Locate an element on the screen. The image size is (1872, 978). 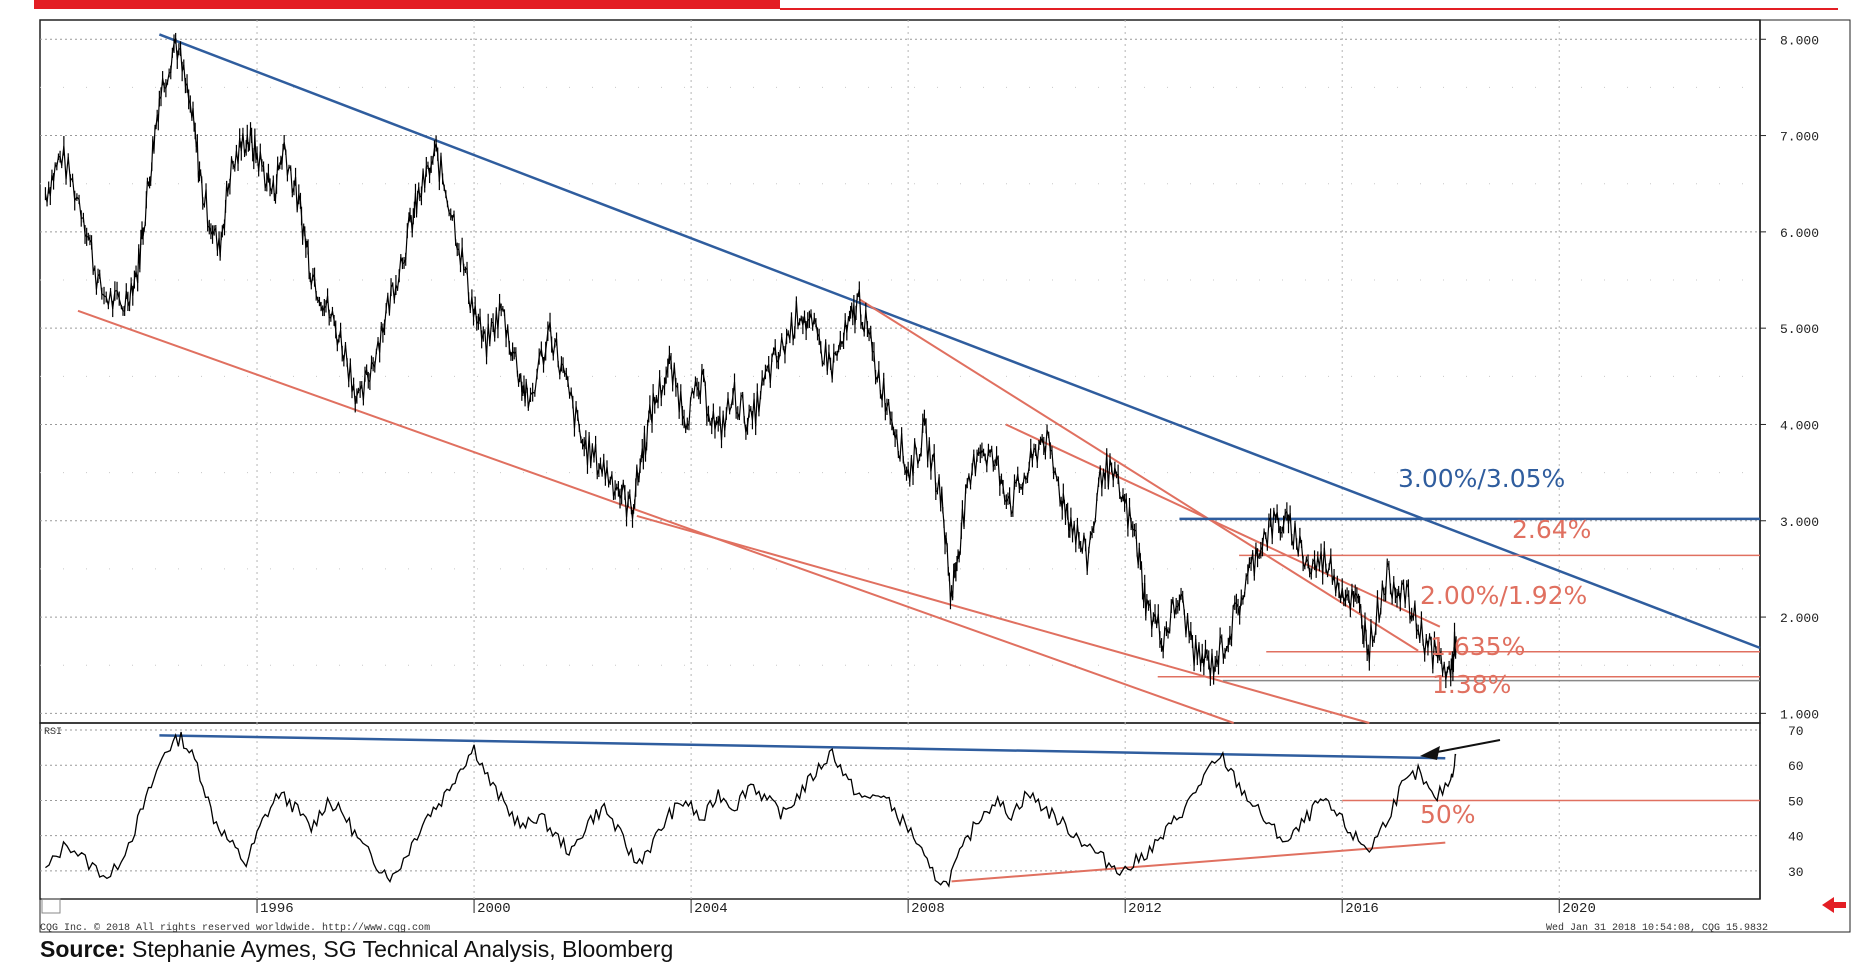
inner-channel-line is located at coordinates (1003, 619).